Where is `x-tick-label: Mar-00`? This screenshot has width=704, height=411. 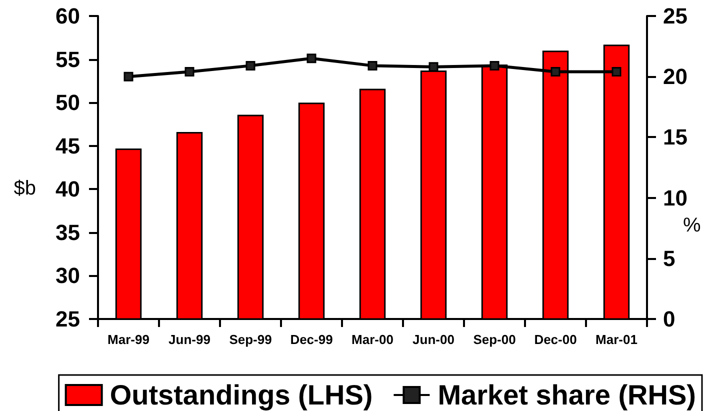 x-tick-label: Mar-00 is located at coordinates (373, 339).